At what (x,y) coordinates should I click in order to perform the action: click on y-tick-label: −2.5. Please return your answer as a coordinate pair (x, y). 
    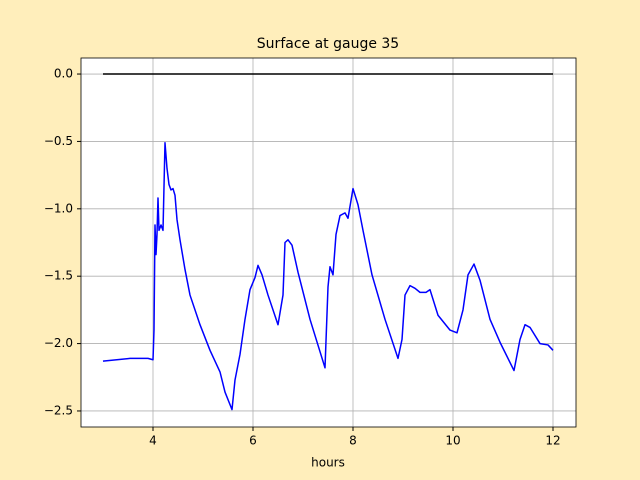
    Looking at the image, I should click on (58, 410).